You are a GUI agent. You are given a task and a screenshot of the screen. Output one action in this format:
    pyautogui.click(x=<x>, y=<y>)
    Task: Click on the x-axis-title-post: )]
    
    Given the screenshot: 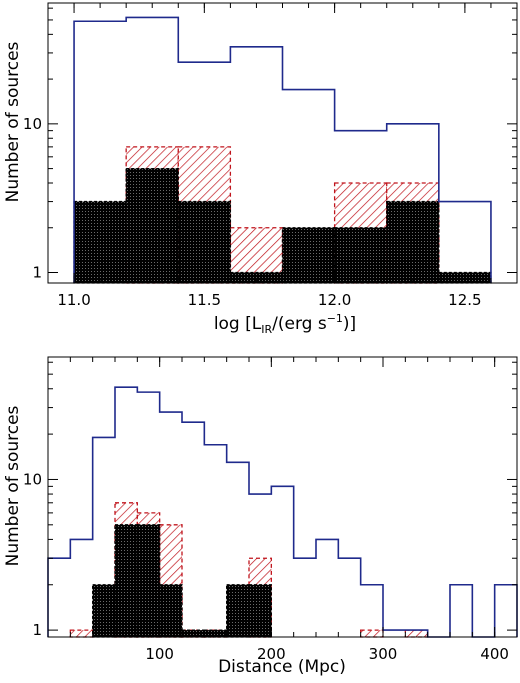 What is the action you would take?
    pyautogui.click(x=349, y=324)
    